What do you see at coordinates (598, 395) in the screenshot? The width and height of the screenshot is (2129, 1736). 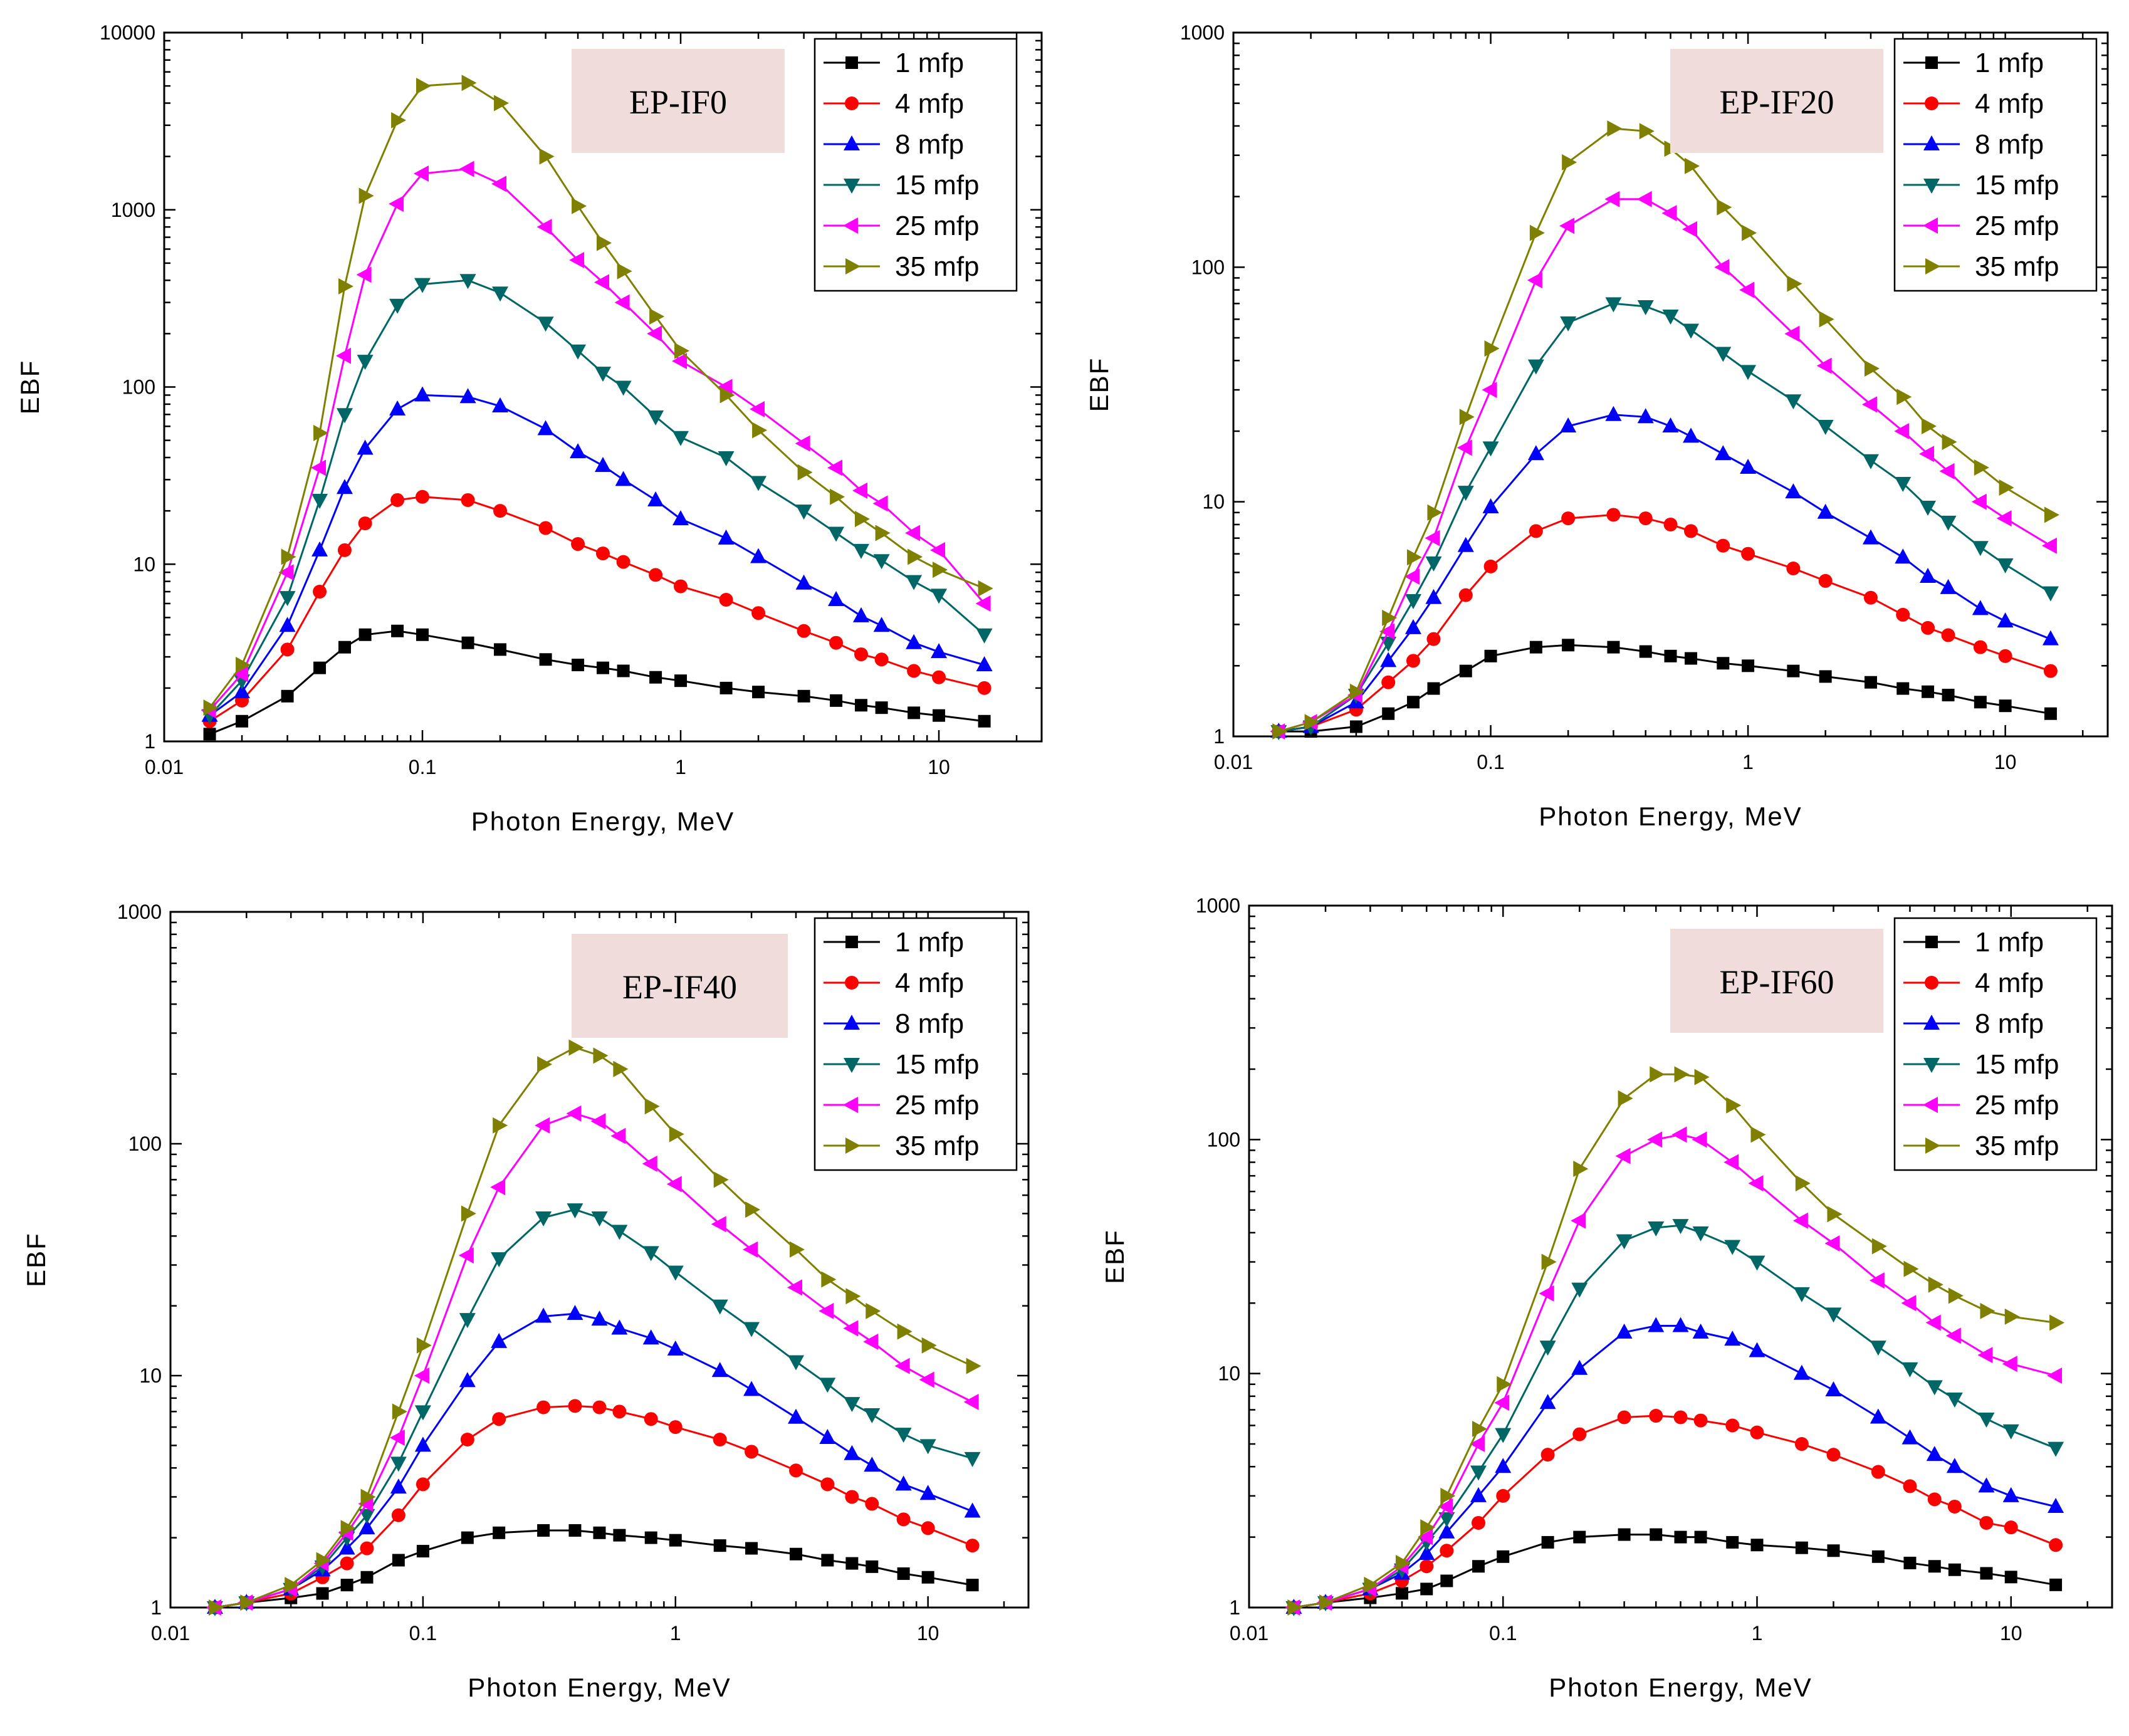 I see `series-35-mfp` at bounding box center [598, 395].